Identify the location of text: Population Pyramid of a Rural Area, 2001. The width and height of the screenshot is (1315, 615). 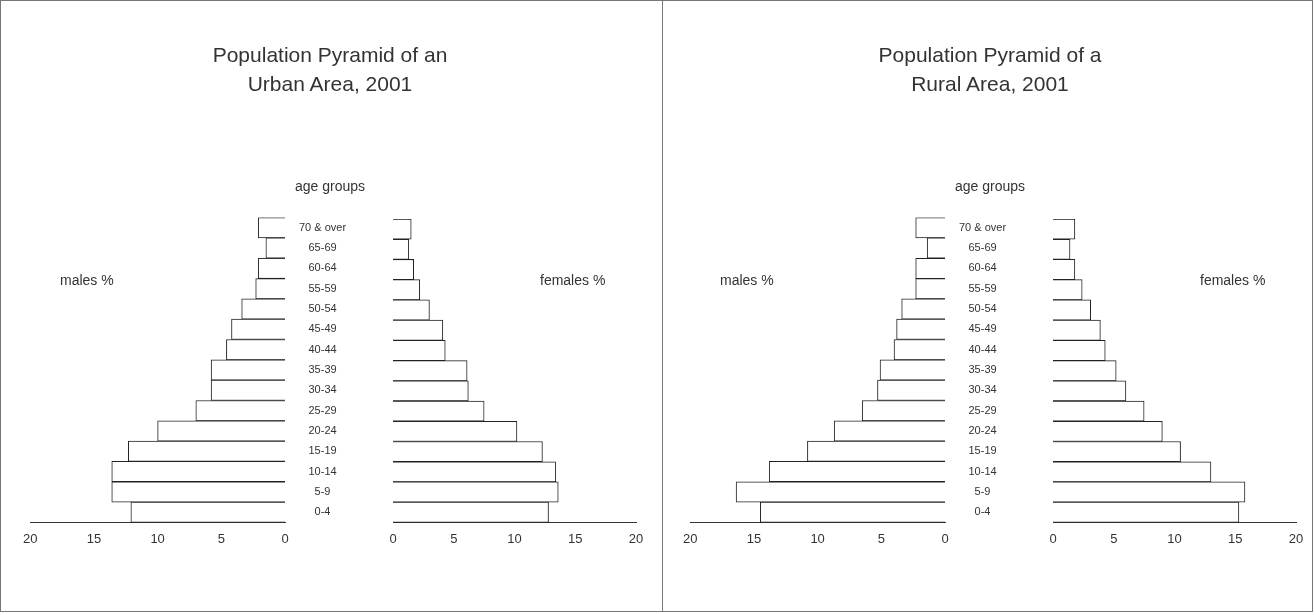
(990, 69).